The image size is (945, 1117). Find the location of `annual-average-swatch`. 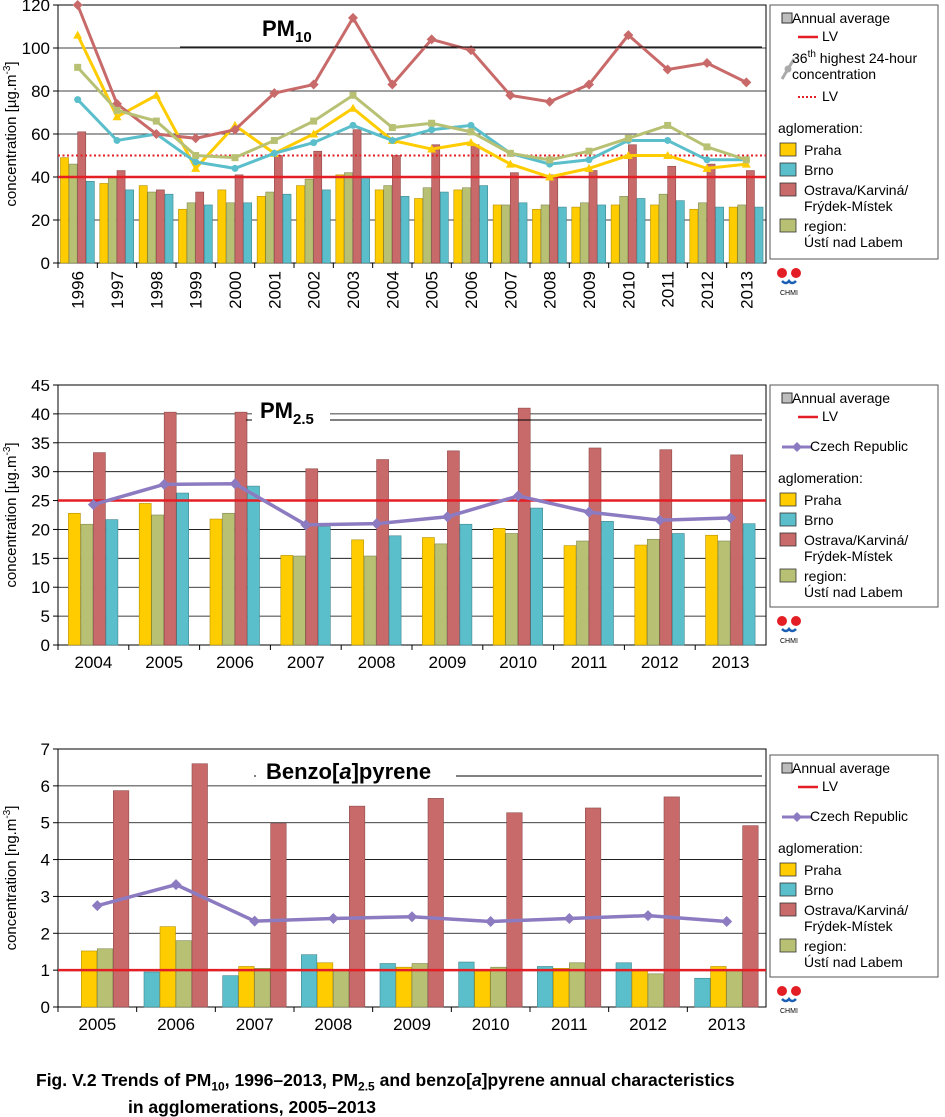

annual-average-swatch is located at coordinates (787, 398).